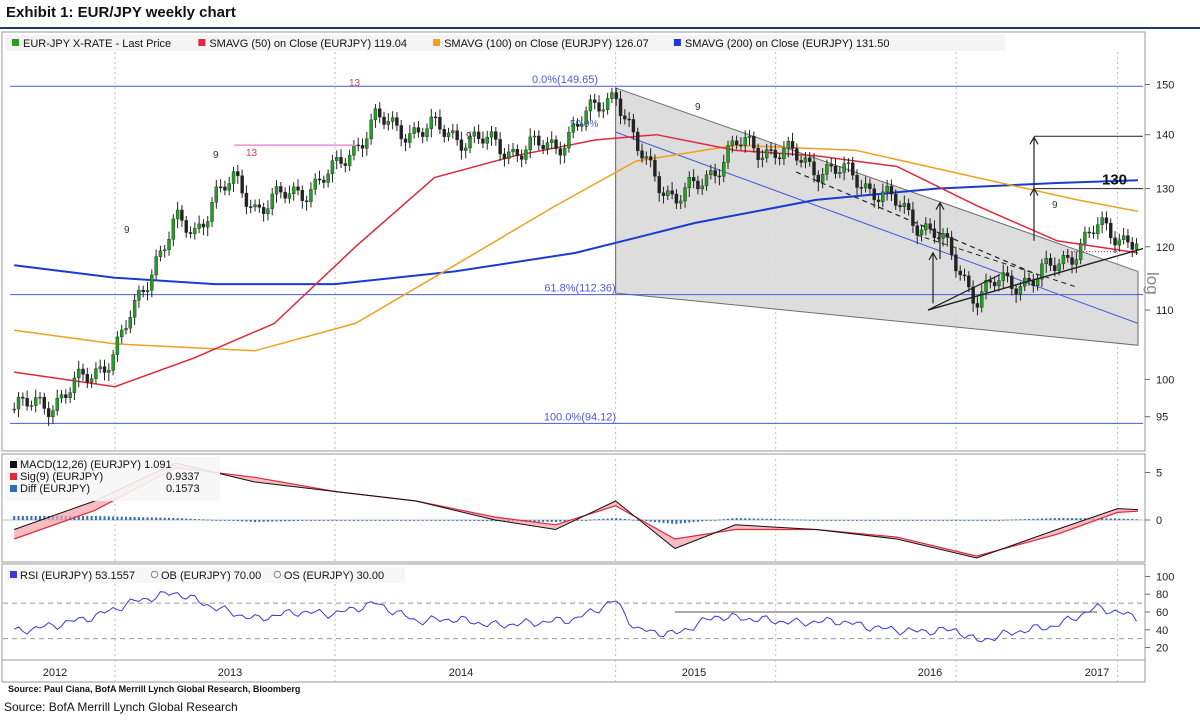  Describe the element at coordinates (1159, 521) in the screenshot. I see `macd-y-tick-label: 0` at that location.